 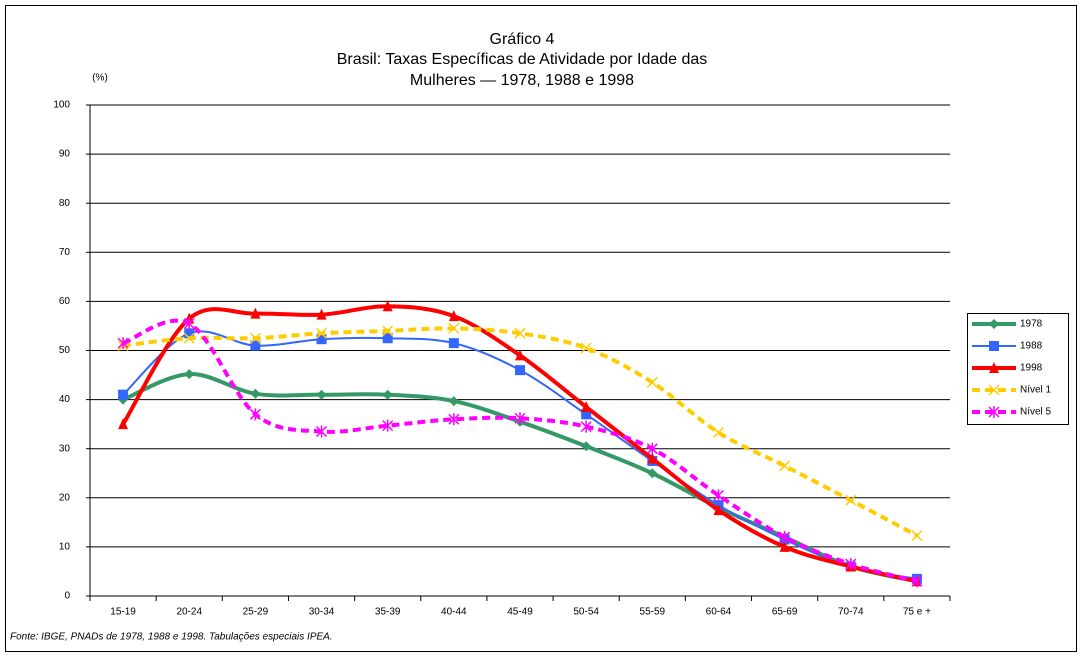 What do you see at coordinates (65, 350) in the screenshot?
I see `y-tick-label: 50` at bounding box center [65, 350].